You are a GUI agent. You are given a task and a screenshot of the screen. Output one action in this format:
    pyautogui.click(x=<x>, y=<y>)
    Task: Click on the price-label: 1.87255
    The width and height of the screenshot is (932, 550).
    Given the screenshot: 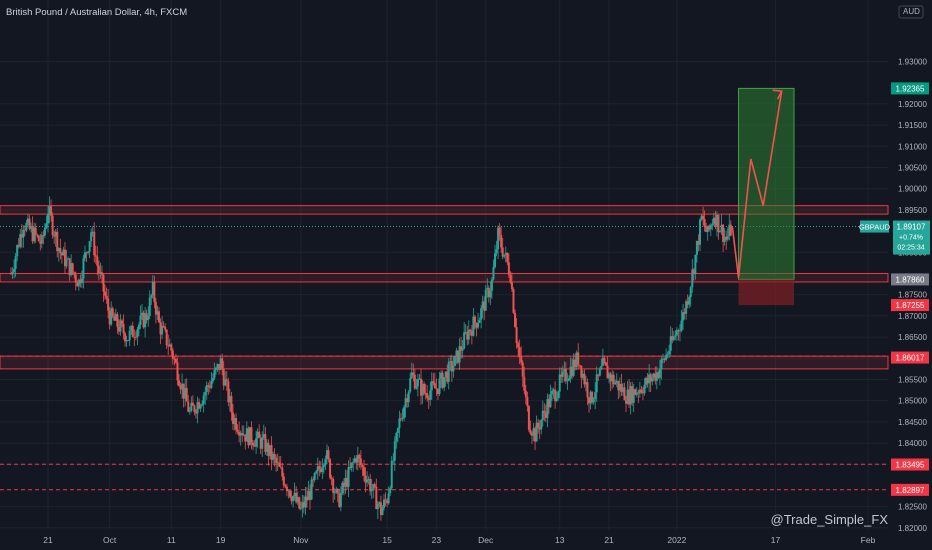 What is the action you would take?
    pyautogui.click(x=910, y=305)
    